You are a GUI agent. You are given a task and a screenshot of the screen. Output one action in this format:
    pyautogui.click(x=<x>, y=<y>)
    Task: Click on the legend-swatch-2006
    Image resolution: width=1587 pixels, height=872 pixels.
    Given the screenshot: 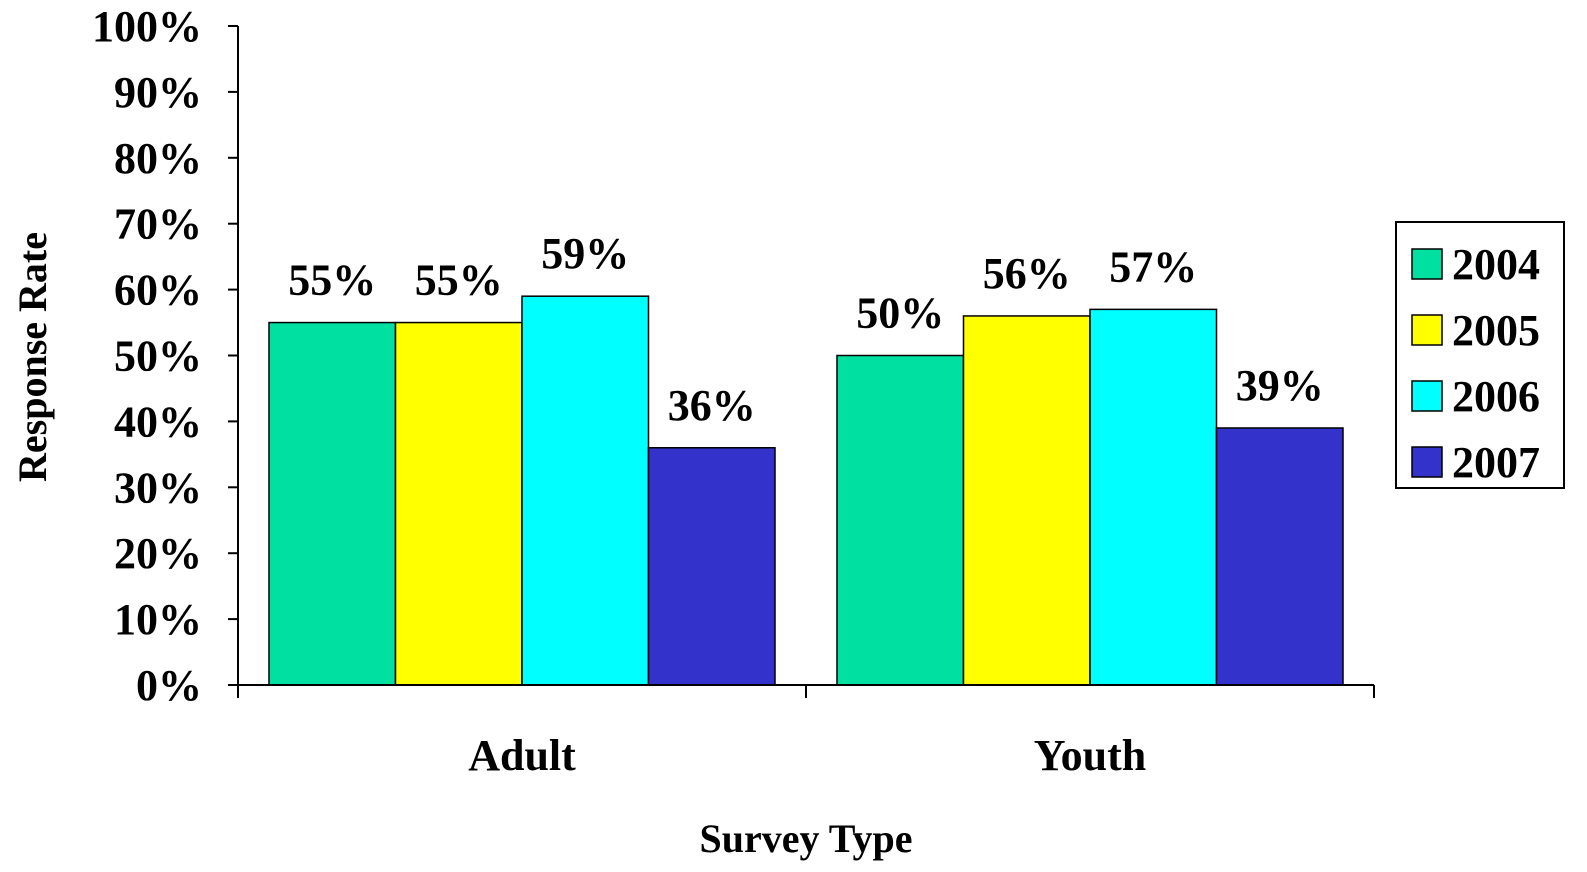 What is the action you would take?
    pyautogui.click(x=1427, y=396)
    